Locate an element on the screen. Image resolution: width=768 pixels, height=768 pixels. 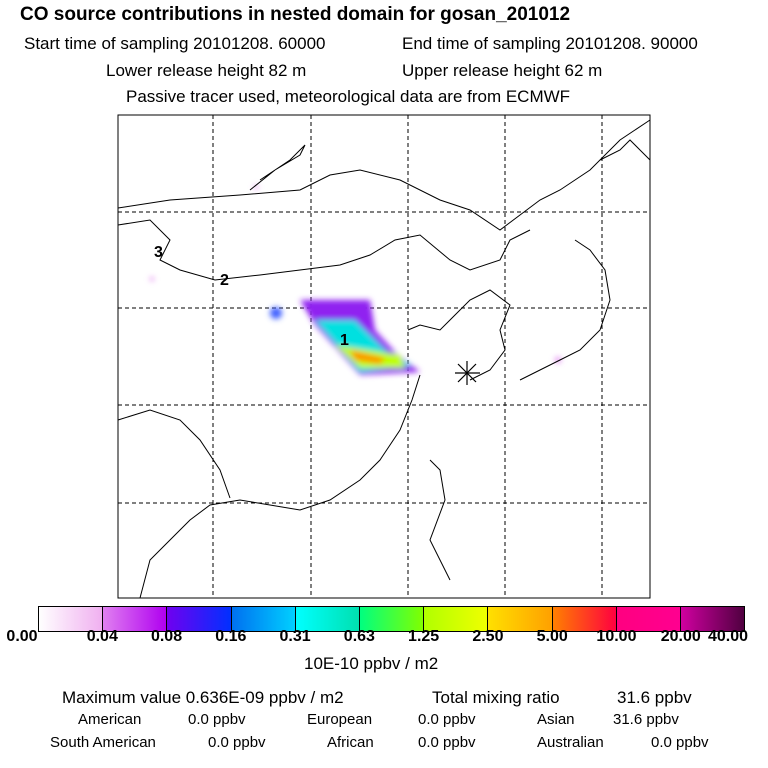
region-american-value: 0.0 ppbv is located at coordinates (217, 719).